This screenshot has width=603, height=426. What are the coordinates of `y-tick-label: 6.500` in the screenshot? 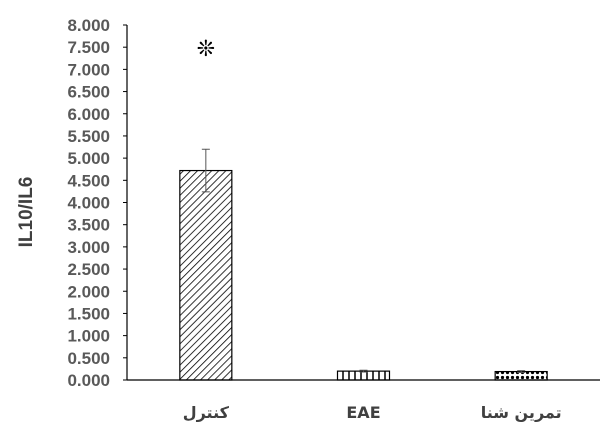 It's located at (88, 92).